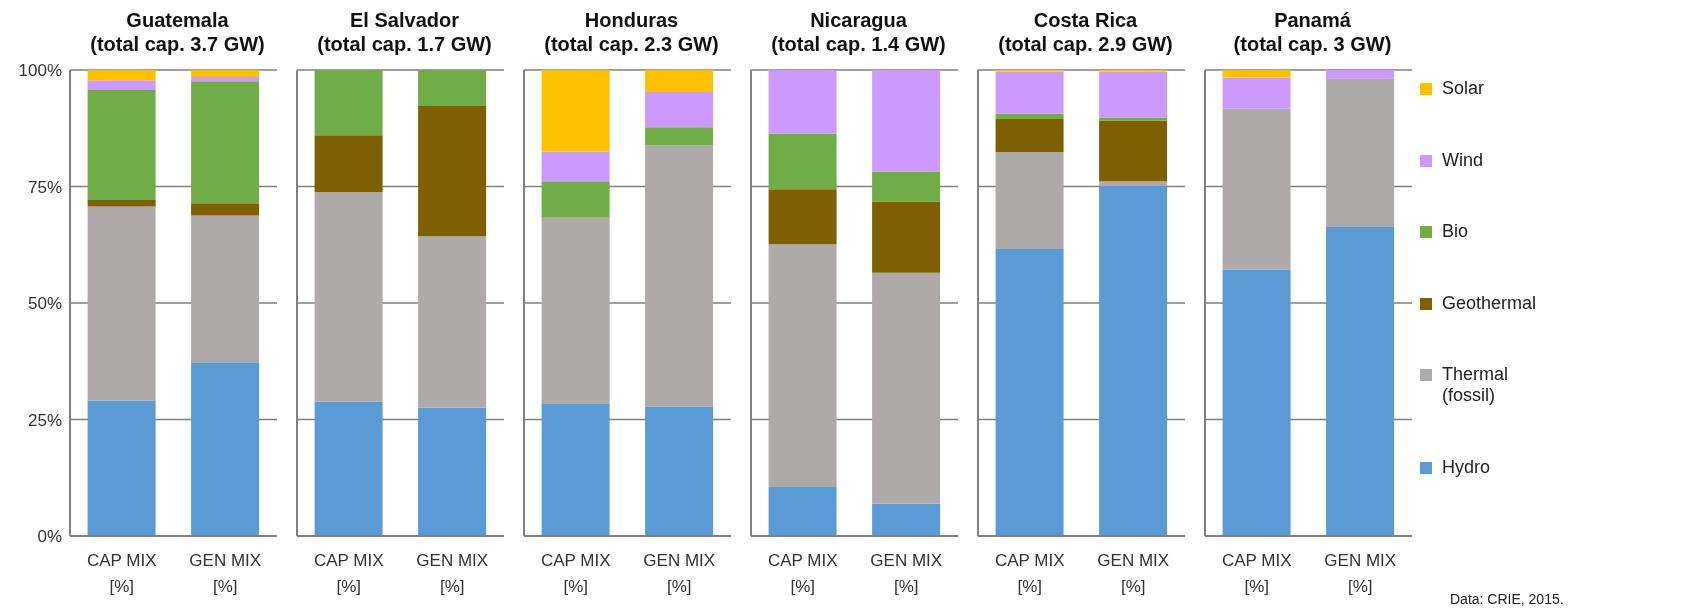  Describe the element at coordinates (1464, 88) in the screenshot. I see `legend-label: Solar` at that location.